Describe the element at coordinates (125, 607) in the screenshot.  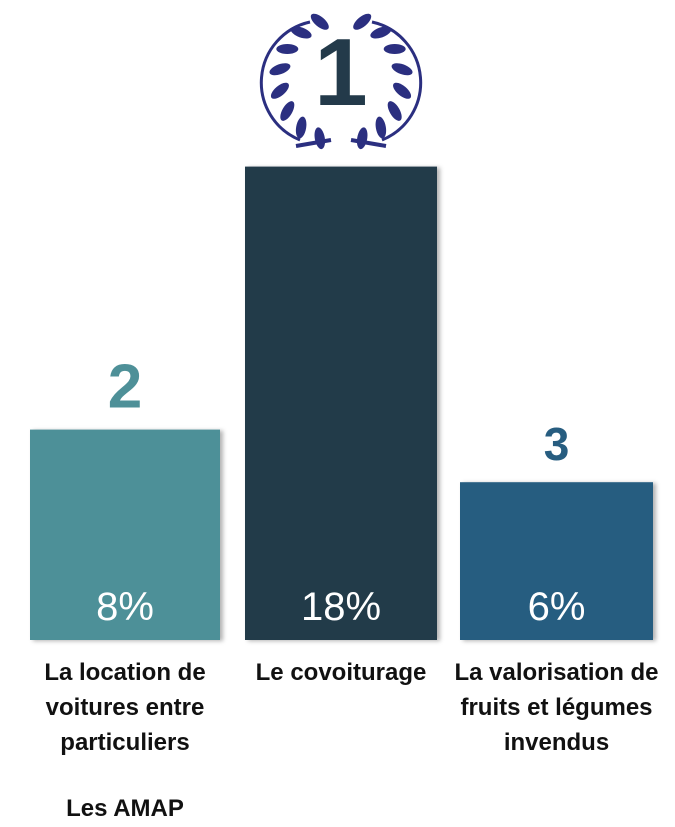
I see `value-label: 8%` at that location.